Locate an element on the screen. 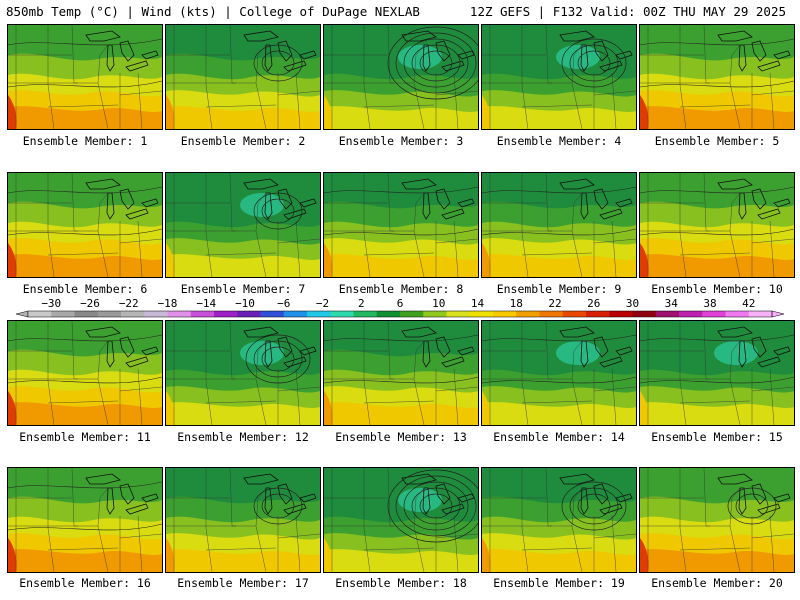 This screenshot has height=600, width=800. colorbar-tick-label: 38 is located at coordinates (709, 303).